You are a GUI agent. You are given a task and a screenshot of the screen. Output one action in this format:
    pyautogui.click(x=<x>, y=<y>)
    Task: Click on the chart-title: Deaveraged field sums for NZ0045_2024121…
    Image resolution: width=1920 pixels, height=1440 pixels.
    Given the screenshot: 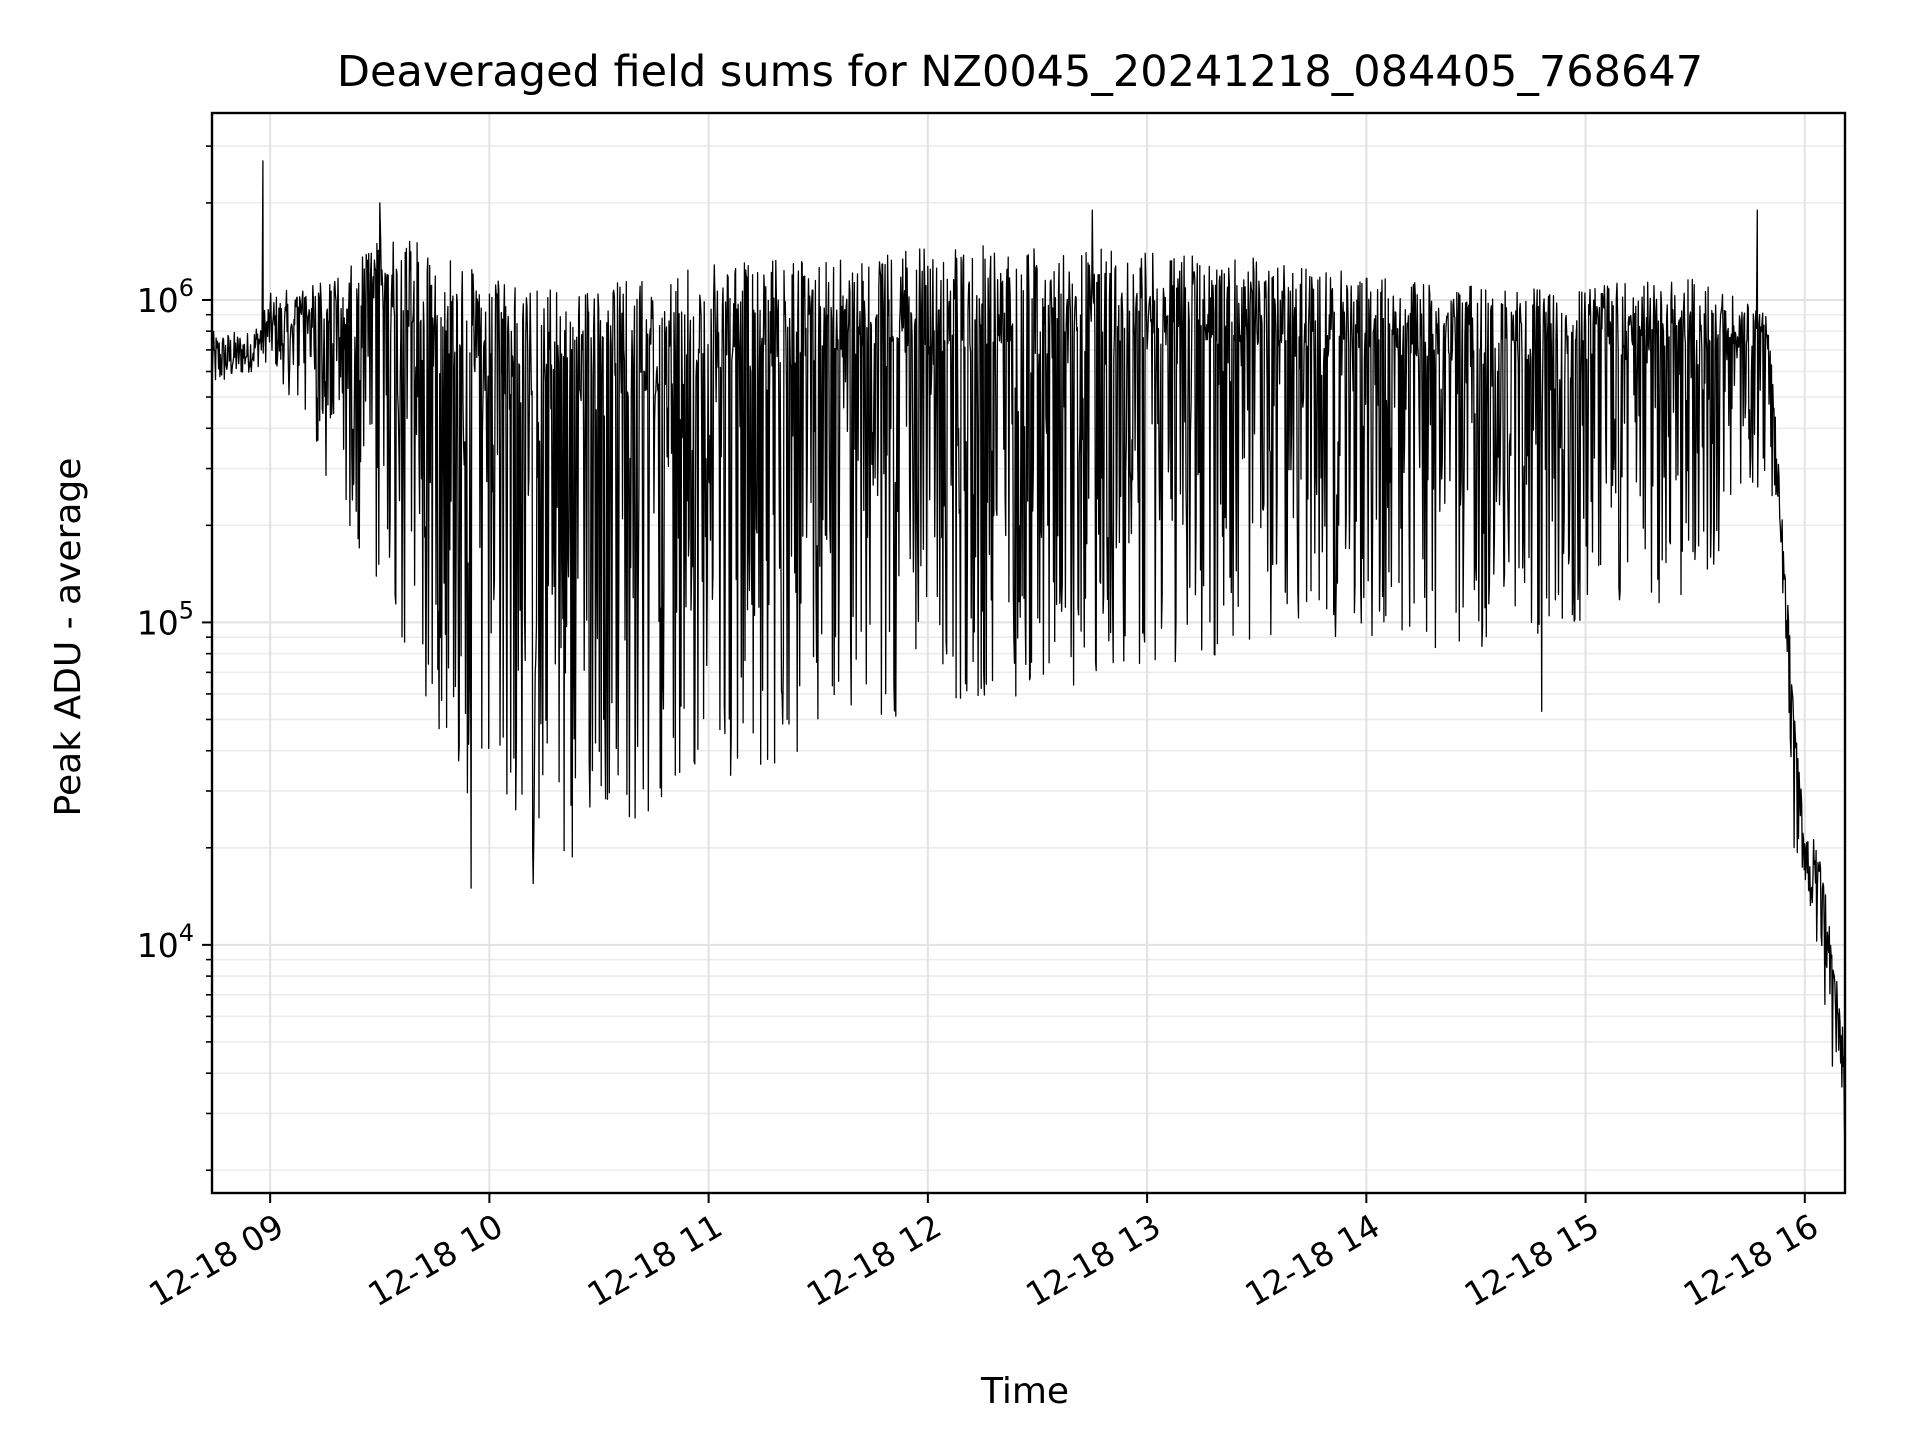 What is the action you would take?
    pyautogui.click(x=1020, y=72)
    